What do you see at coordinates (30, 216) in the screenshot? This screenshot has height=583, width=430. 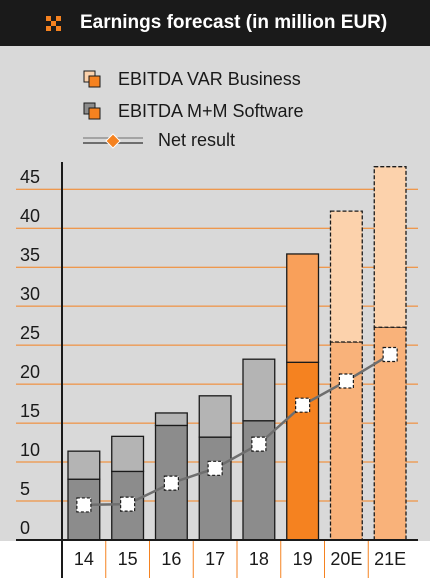 I see `y-tick-label: 40` at bounding box center [30, 216].